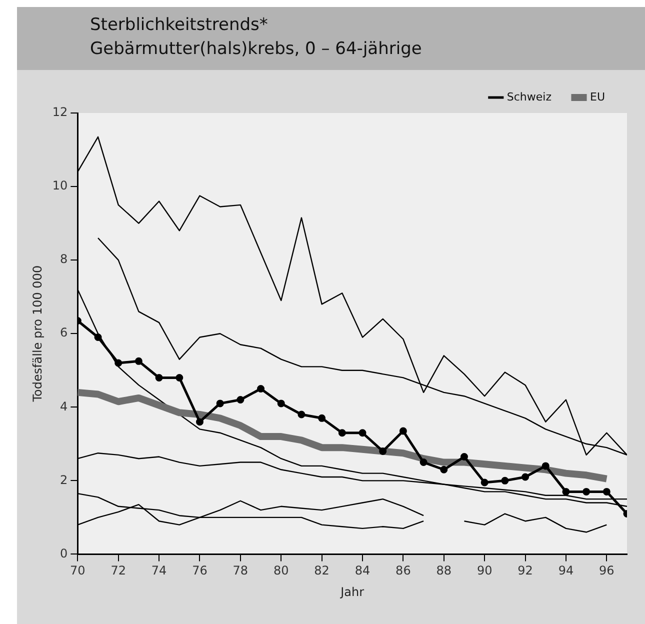 This screenshot has height=624, width=645. I want to click on y-tick-label: 2, so click(64, 479).